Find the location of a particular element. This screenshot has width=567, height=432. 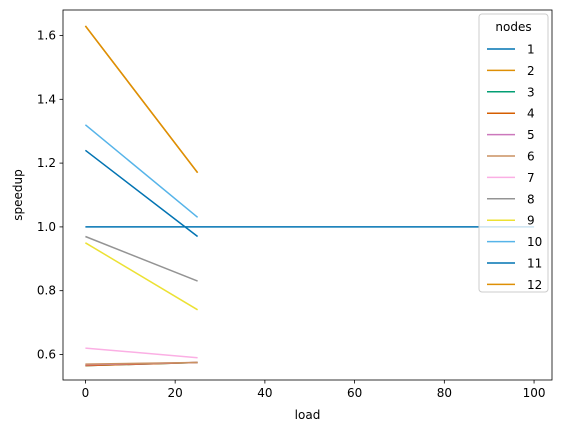

legend-label: 8 is located at coordinates (531, 199).